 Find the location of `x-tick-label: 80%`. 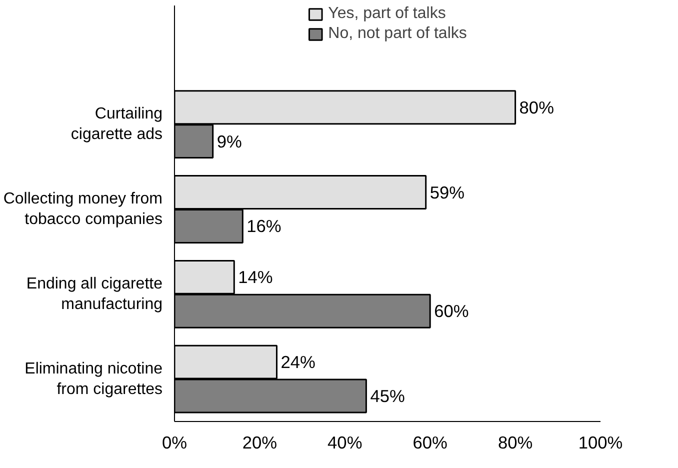

x-tick-label: 80% is located at coordinates (515, 442).